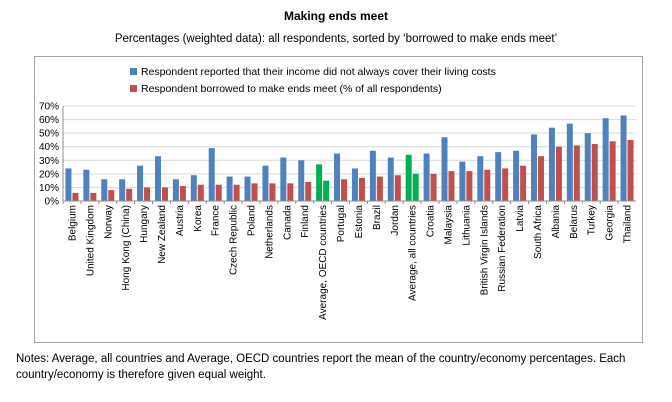  I want to click on x-tick-label: Russian Federation, so click(502, 248).